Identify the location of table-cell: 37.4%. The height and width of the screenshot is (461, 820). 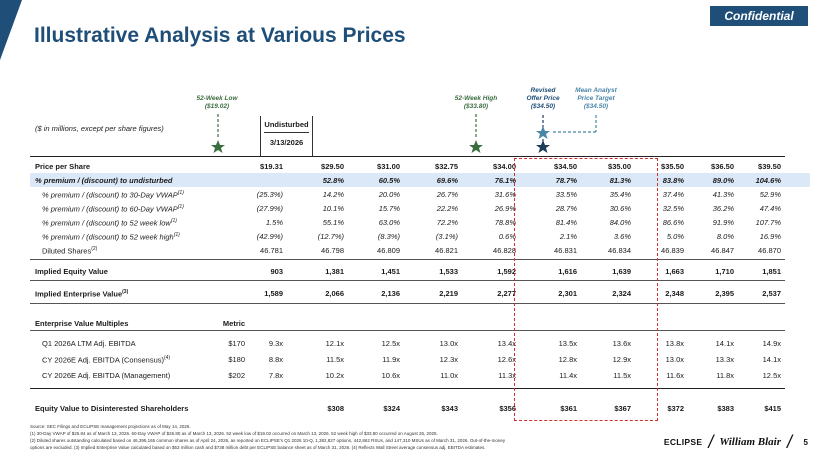
(673, 194).